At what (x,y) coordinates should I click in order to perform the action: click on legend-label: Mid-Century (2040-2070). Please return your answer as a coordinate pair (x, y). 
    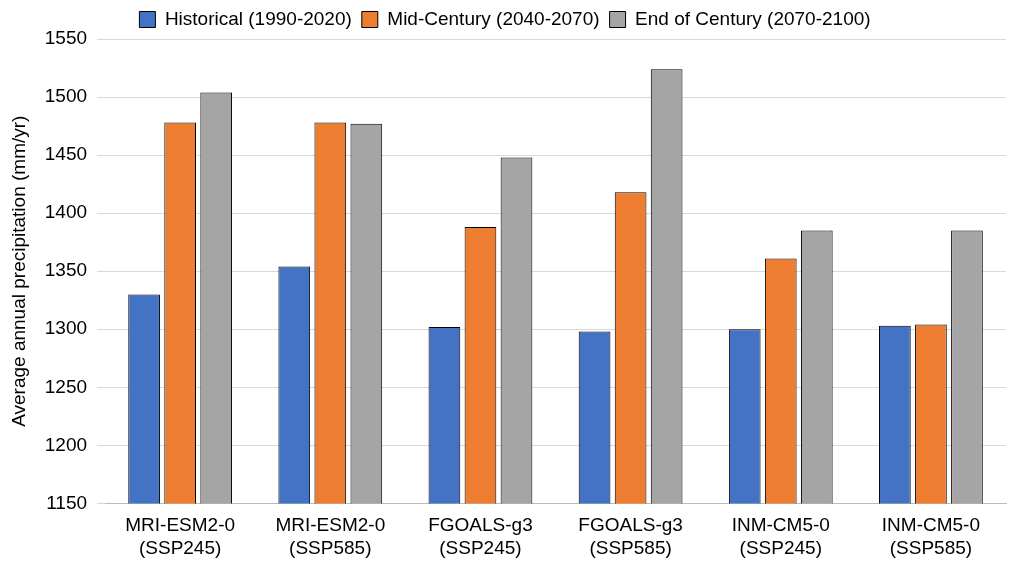
    Looking at the image, I should click on (493, 18).